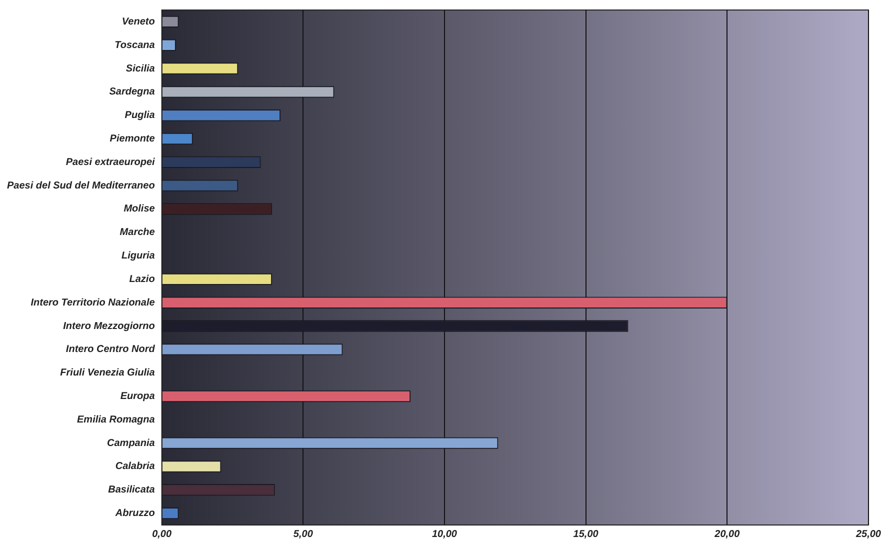 This screenshot has height=547, width=884. I want to click on y-tick-label: Intero Centro Nord, so click(111, 350).